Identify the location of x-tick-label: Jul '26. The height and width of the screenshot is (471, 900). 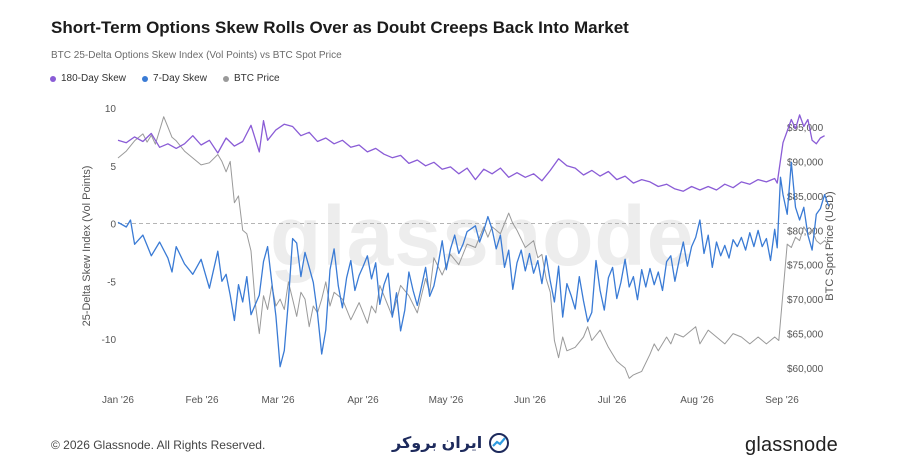
(612, 400).